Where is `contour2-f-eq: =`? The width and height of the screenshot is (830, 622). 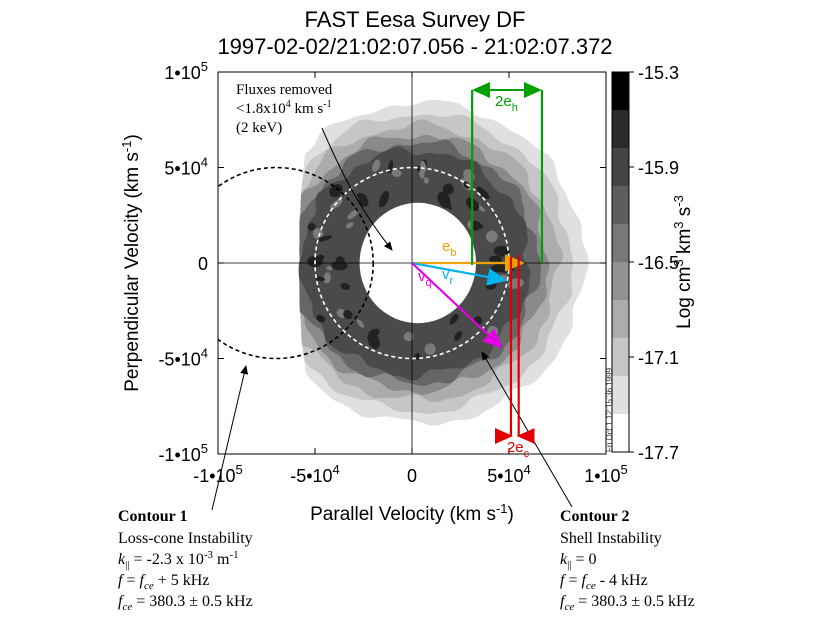 contour2-f-eq: = is located at coordinates (572, 580).